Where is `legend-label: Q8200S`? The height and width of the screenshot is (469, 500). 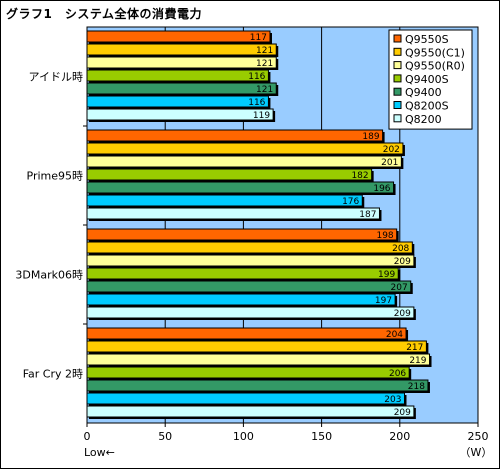 legend-label: Q8200S is located at coordinates (427, 106).